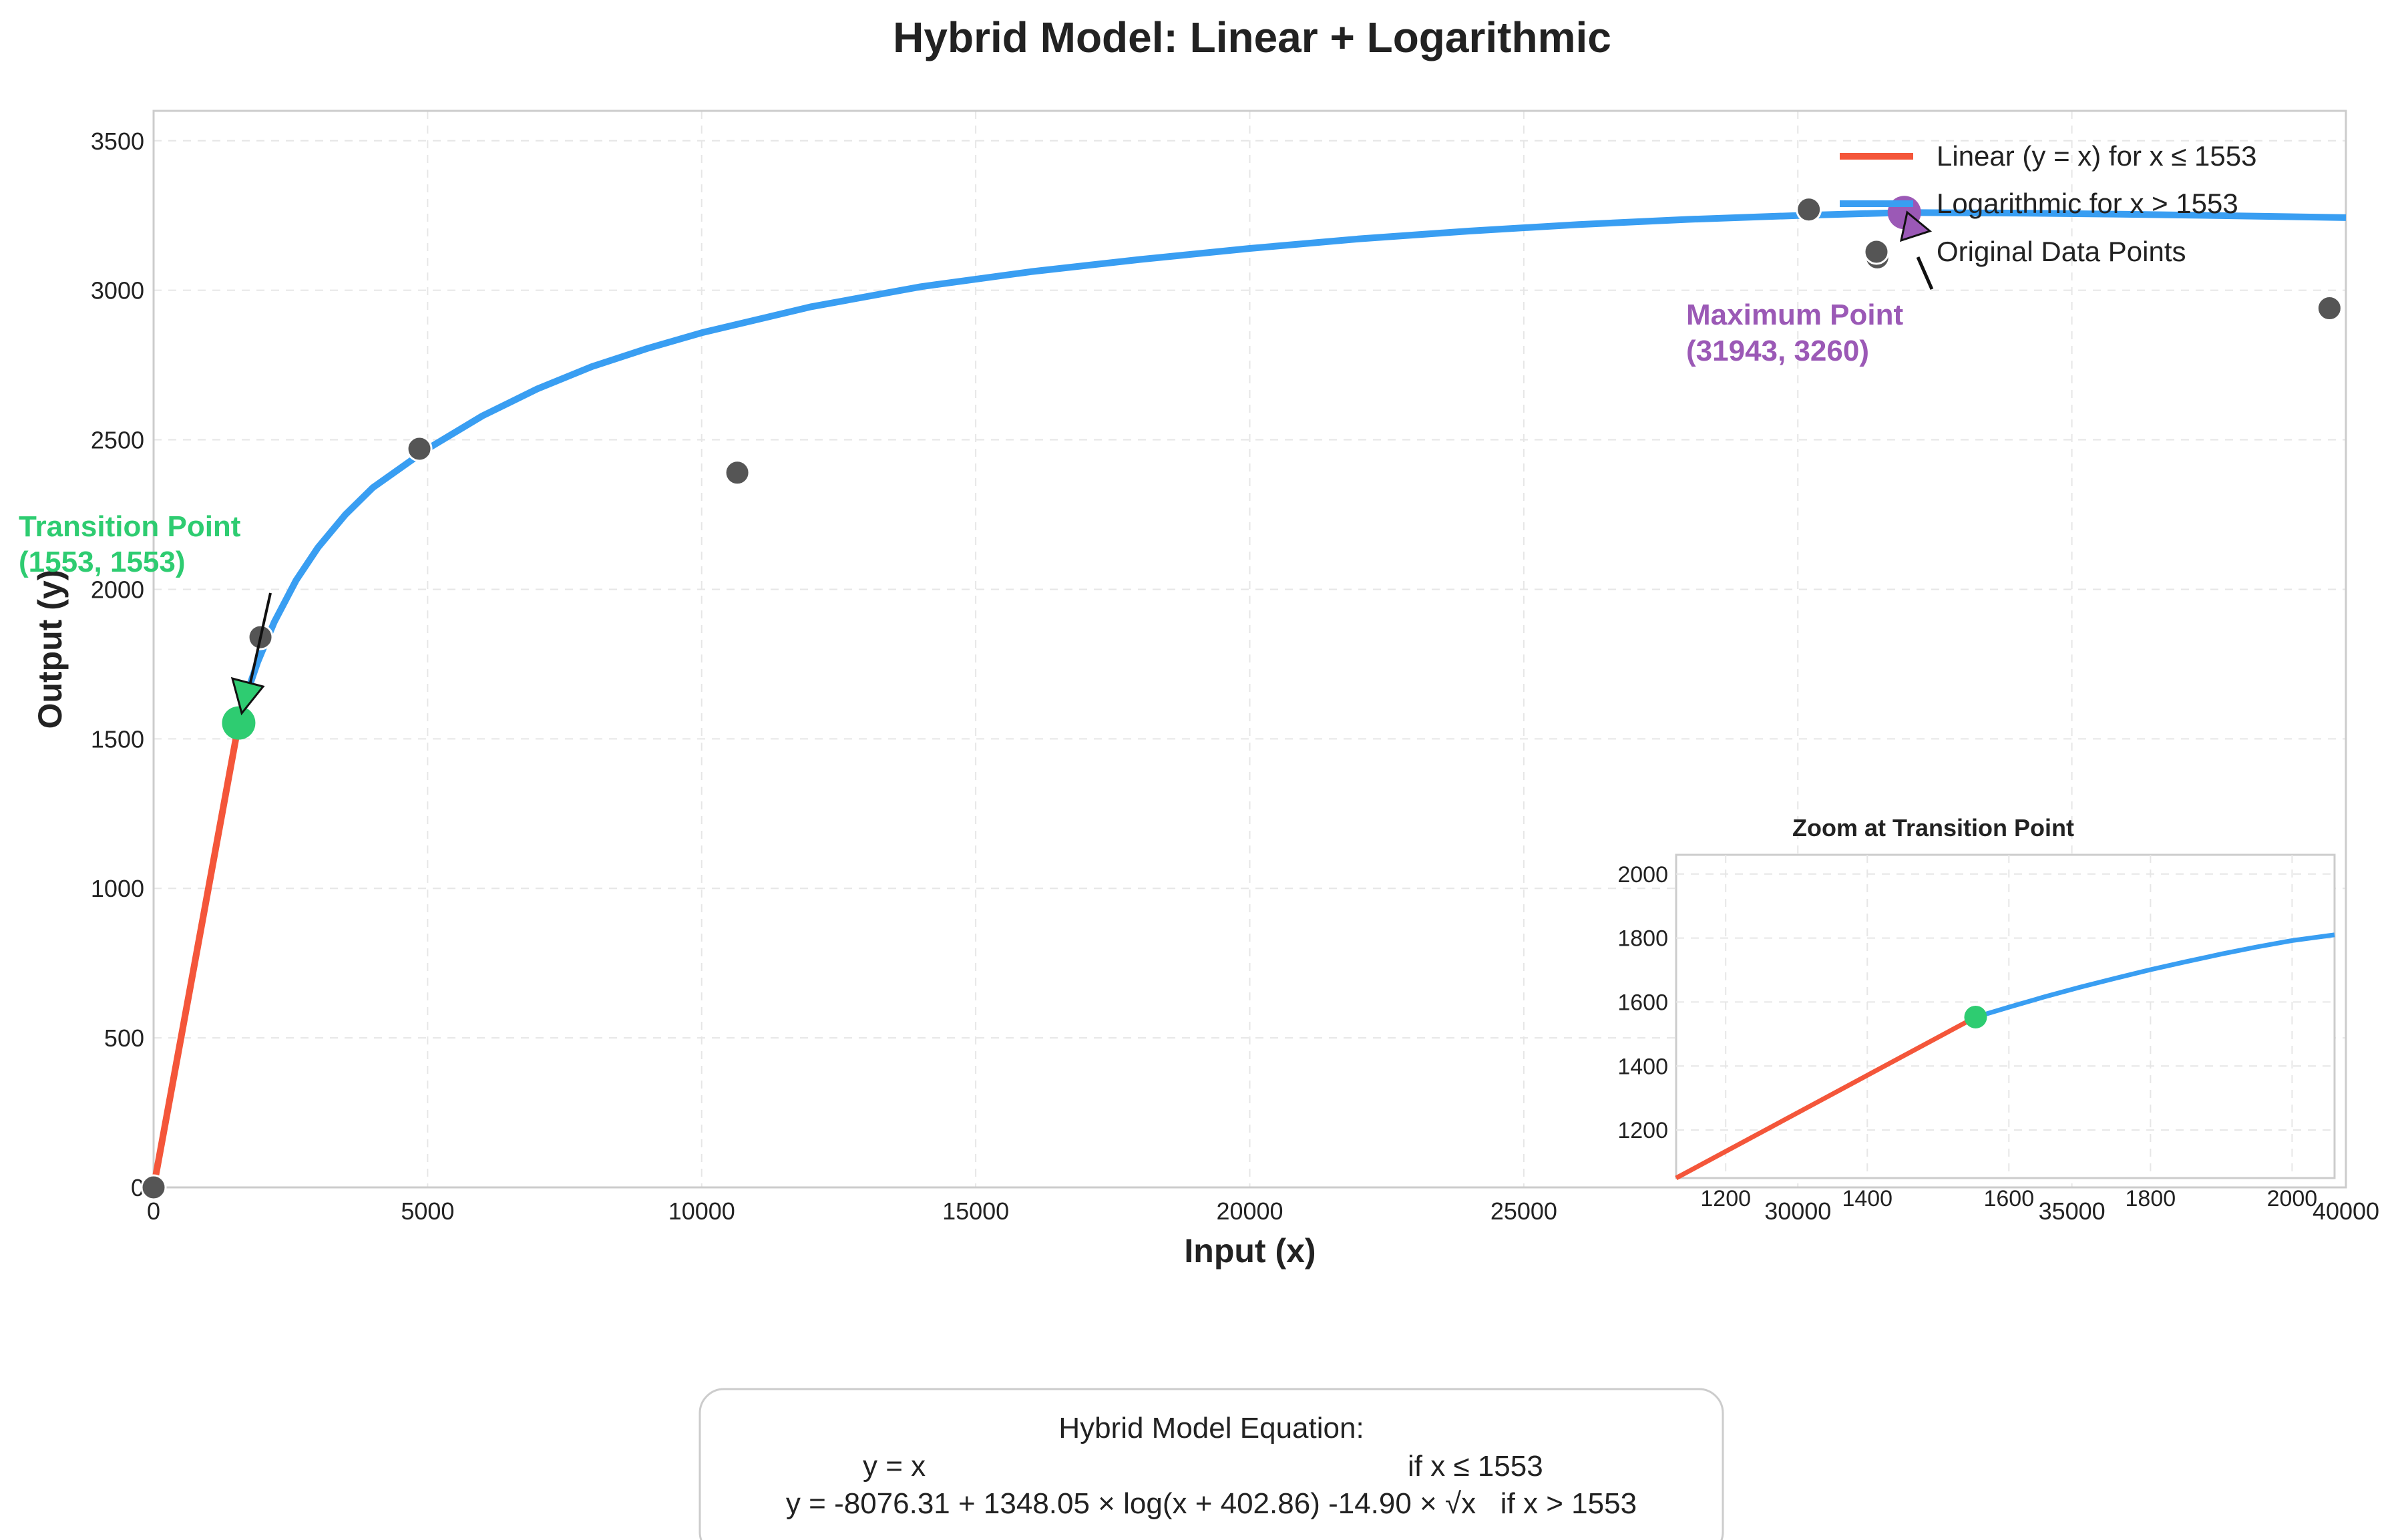 This screenshot has width=2398, height=1540. I want to click on inset-tick-labels: 1200 1400 1600 1800 2000 1200 1400 1600 1800 2000, so click(1967, 1036).